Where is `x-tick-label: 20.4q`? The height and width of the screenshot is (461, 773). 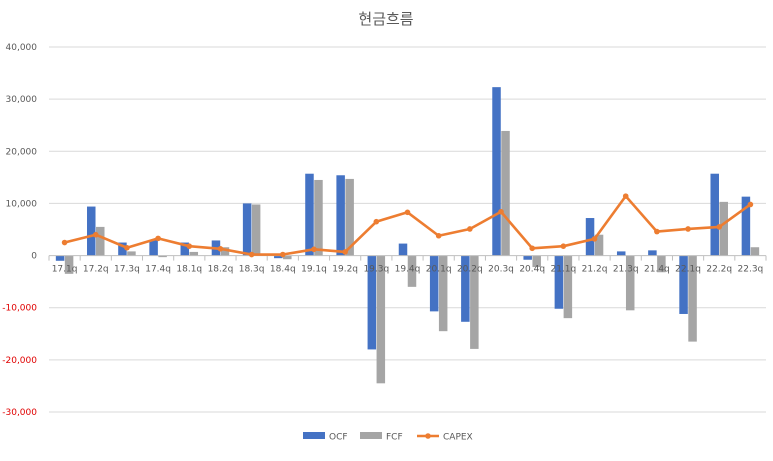
x-tick-label: 20.4q is located at coordinates (532, 270).